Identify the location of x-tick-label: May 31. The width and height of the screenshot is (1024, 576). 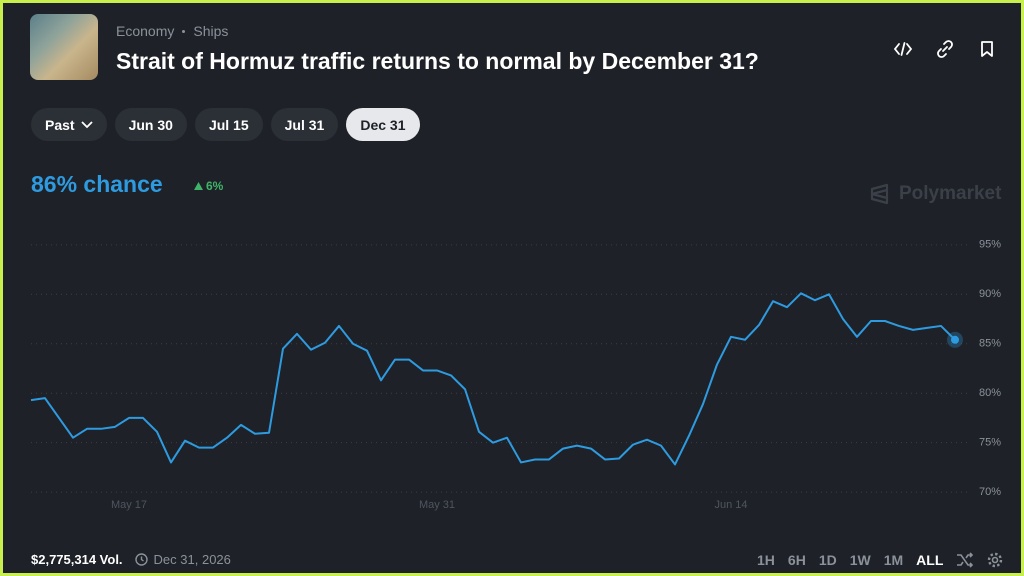
(437, 505).